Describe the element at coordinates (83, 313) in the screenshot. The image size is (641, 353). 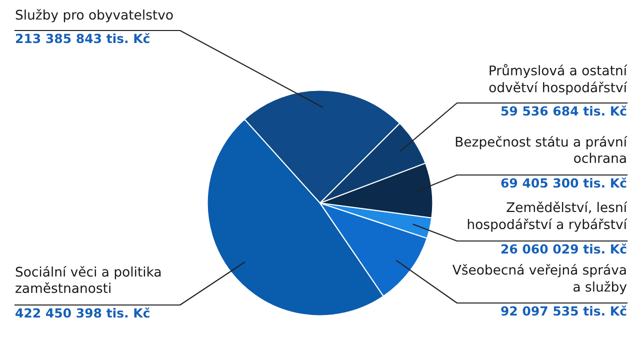
I see `data-label: 422 450 398 tis. Kč` at that location.